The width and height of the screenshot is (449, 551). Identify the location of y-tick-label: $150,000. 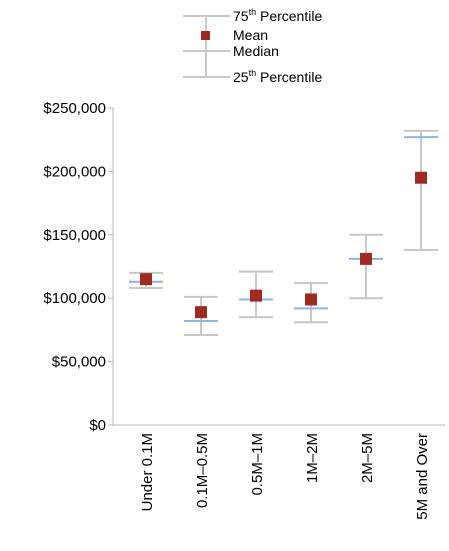
(74, 235).